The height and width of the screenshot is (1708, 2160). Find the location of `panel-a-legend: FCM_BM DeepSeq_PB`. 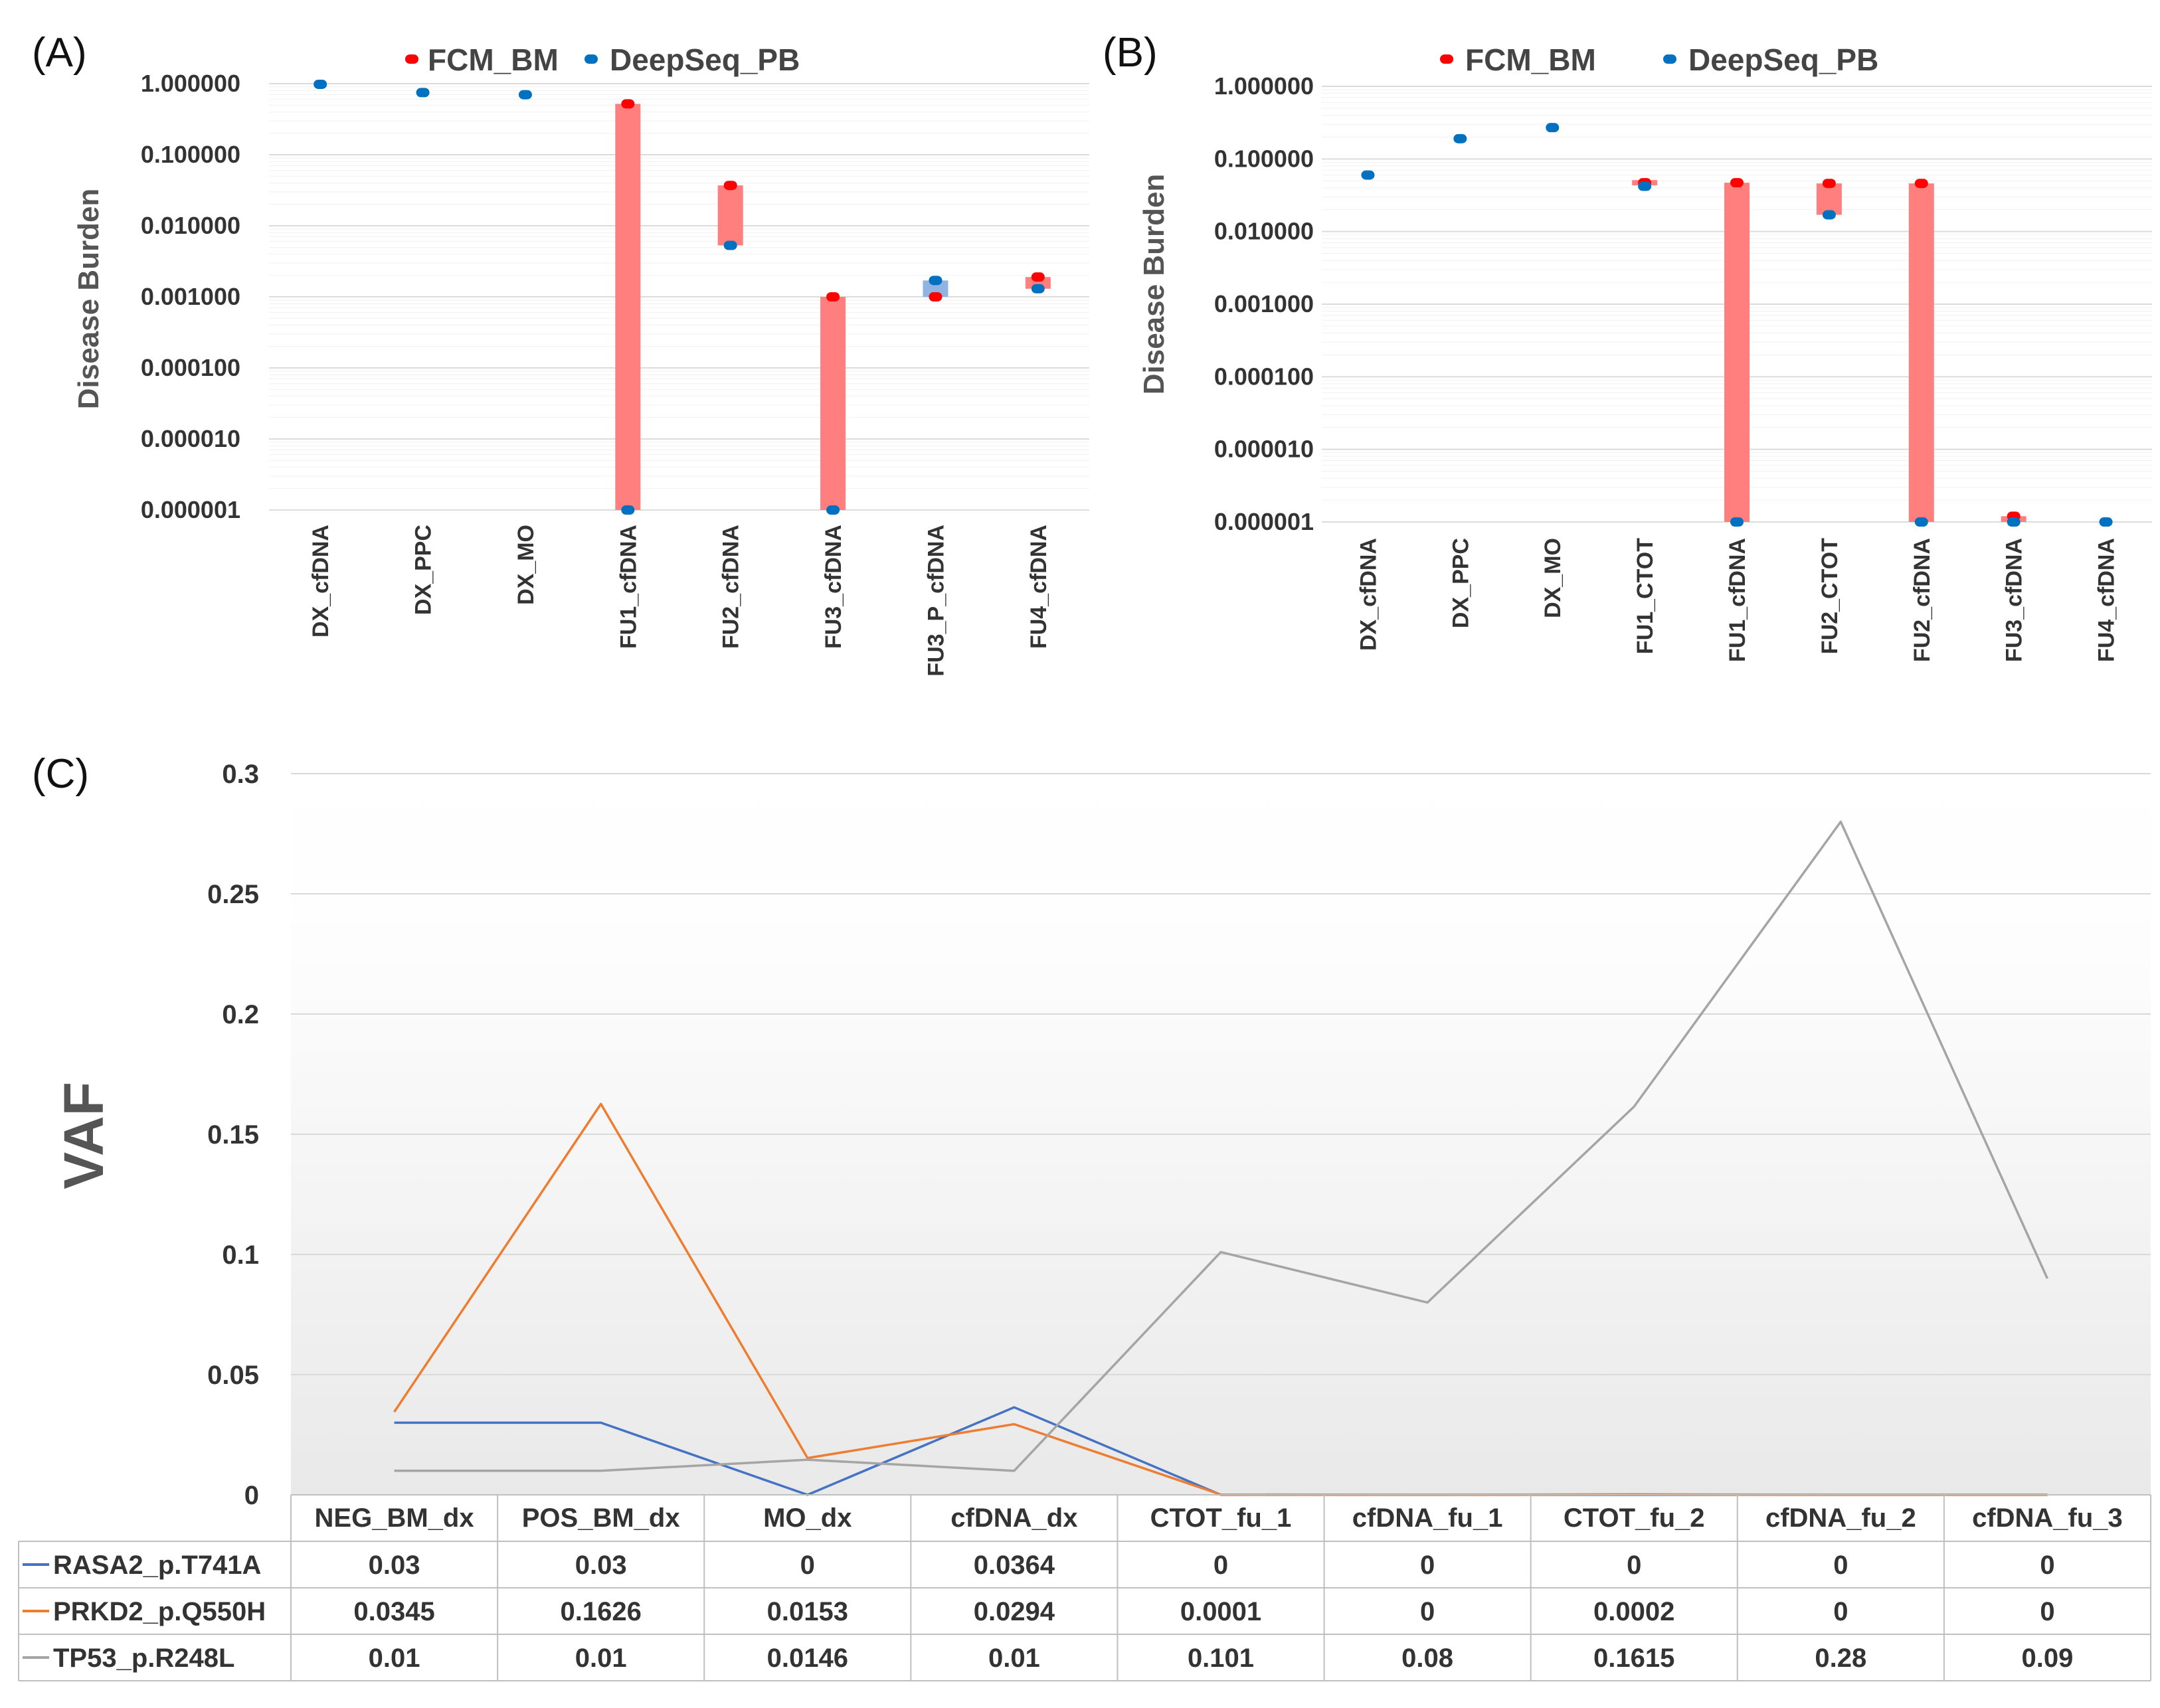

panel-a-legend: FCM_BM DeepSeq_PB is located at coordinates (602, 60).